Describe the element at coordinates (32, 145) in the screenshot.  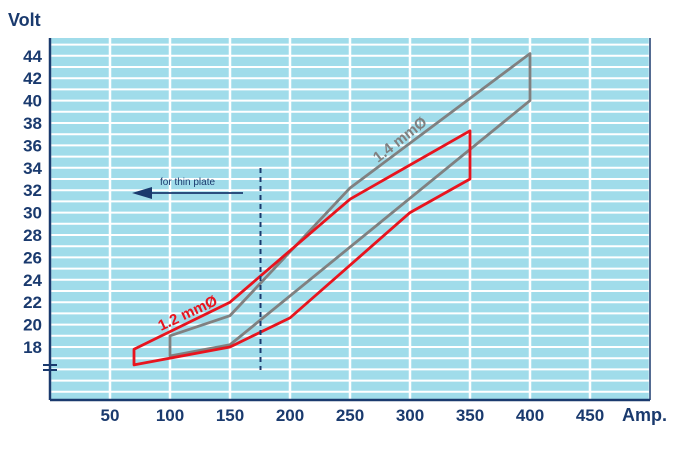
I see `y-tick-label: 36` at that location.